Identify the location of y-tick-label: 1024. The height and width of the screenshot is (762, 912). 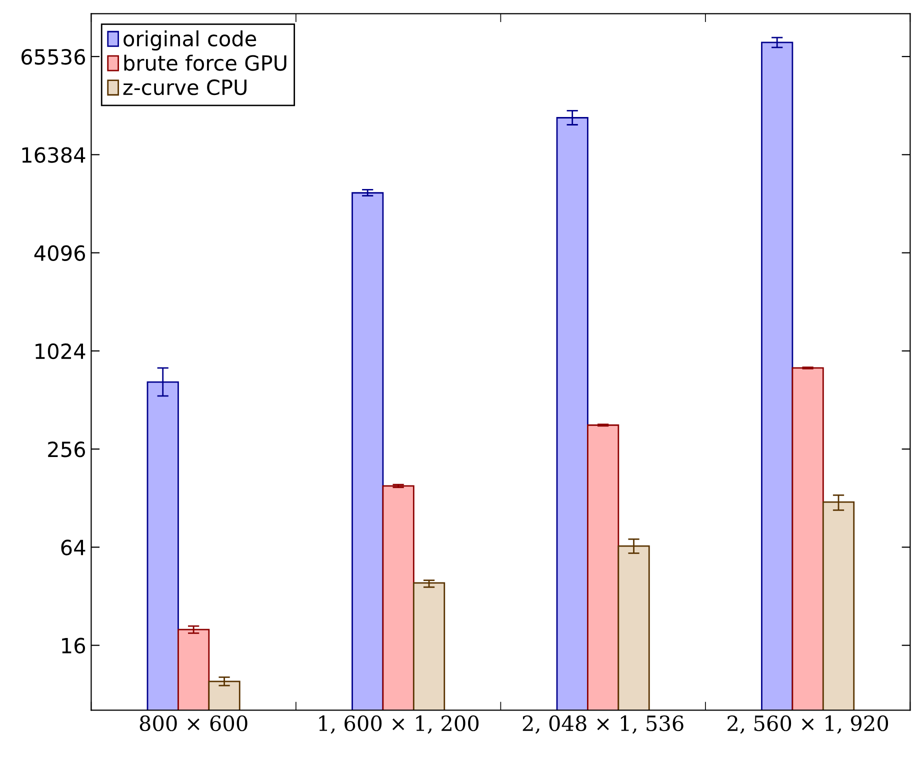
(61, 351).